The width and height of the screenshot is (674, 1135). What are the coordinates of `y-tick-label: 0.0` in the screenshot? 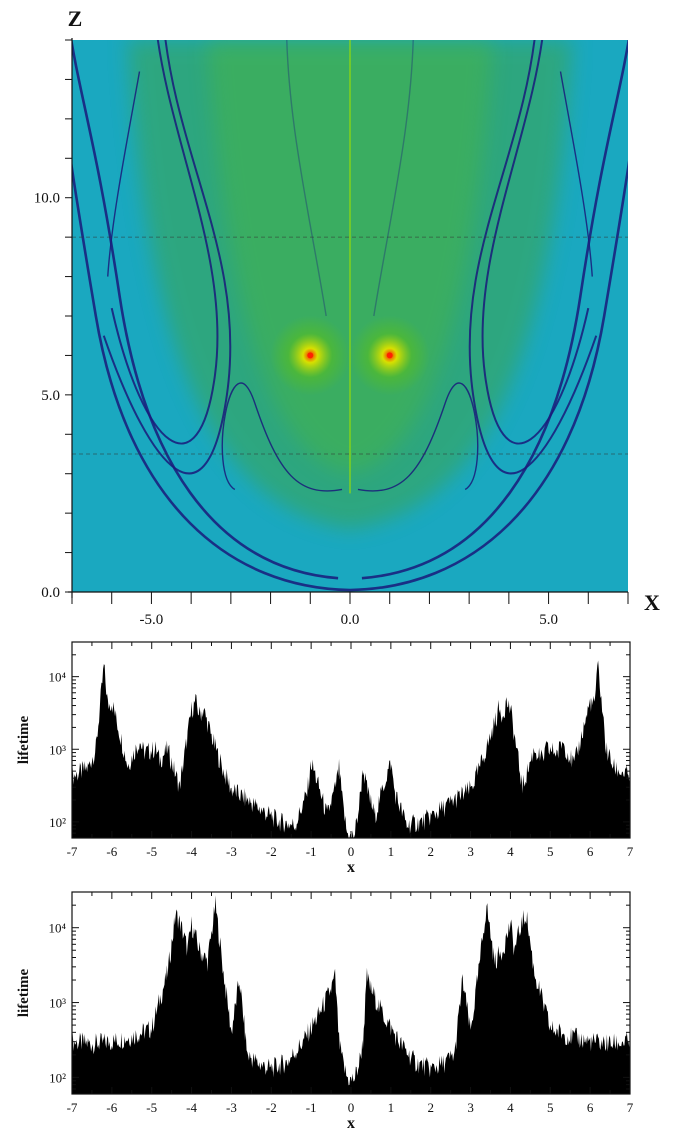 It's located at (50, 593).